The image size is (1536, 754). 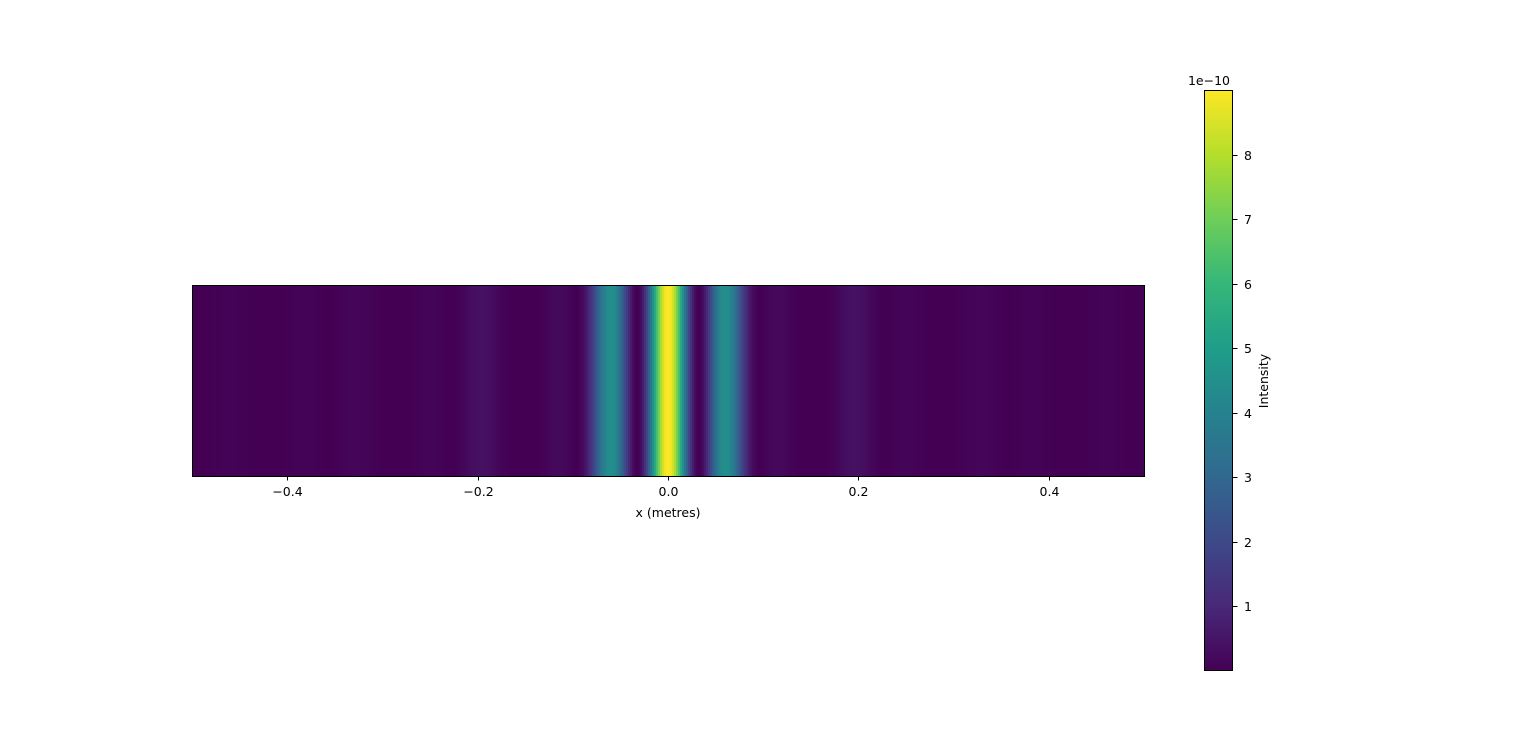 I want to click on x-tick-label: 0.0, so click(x=669, y=491).